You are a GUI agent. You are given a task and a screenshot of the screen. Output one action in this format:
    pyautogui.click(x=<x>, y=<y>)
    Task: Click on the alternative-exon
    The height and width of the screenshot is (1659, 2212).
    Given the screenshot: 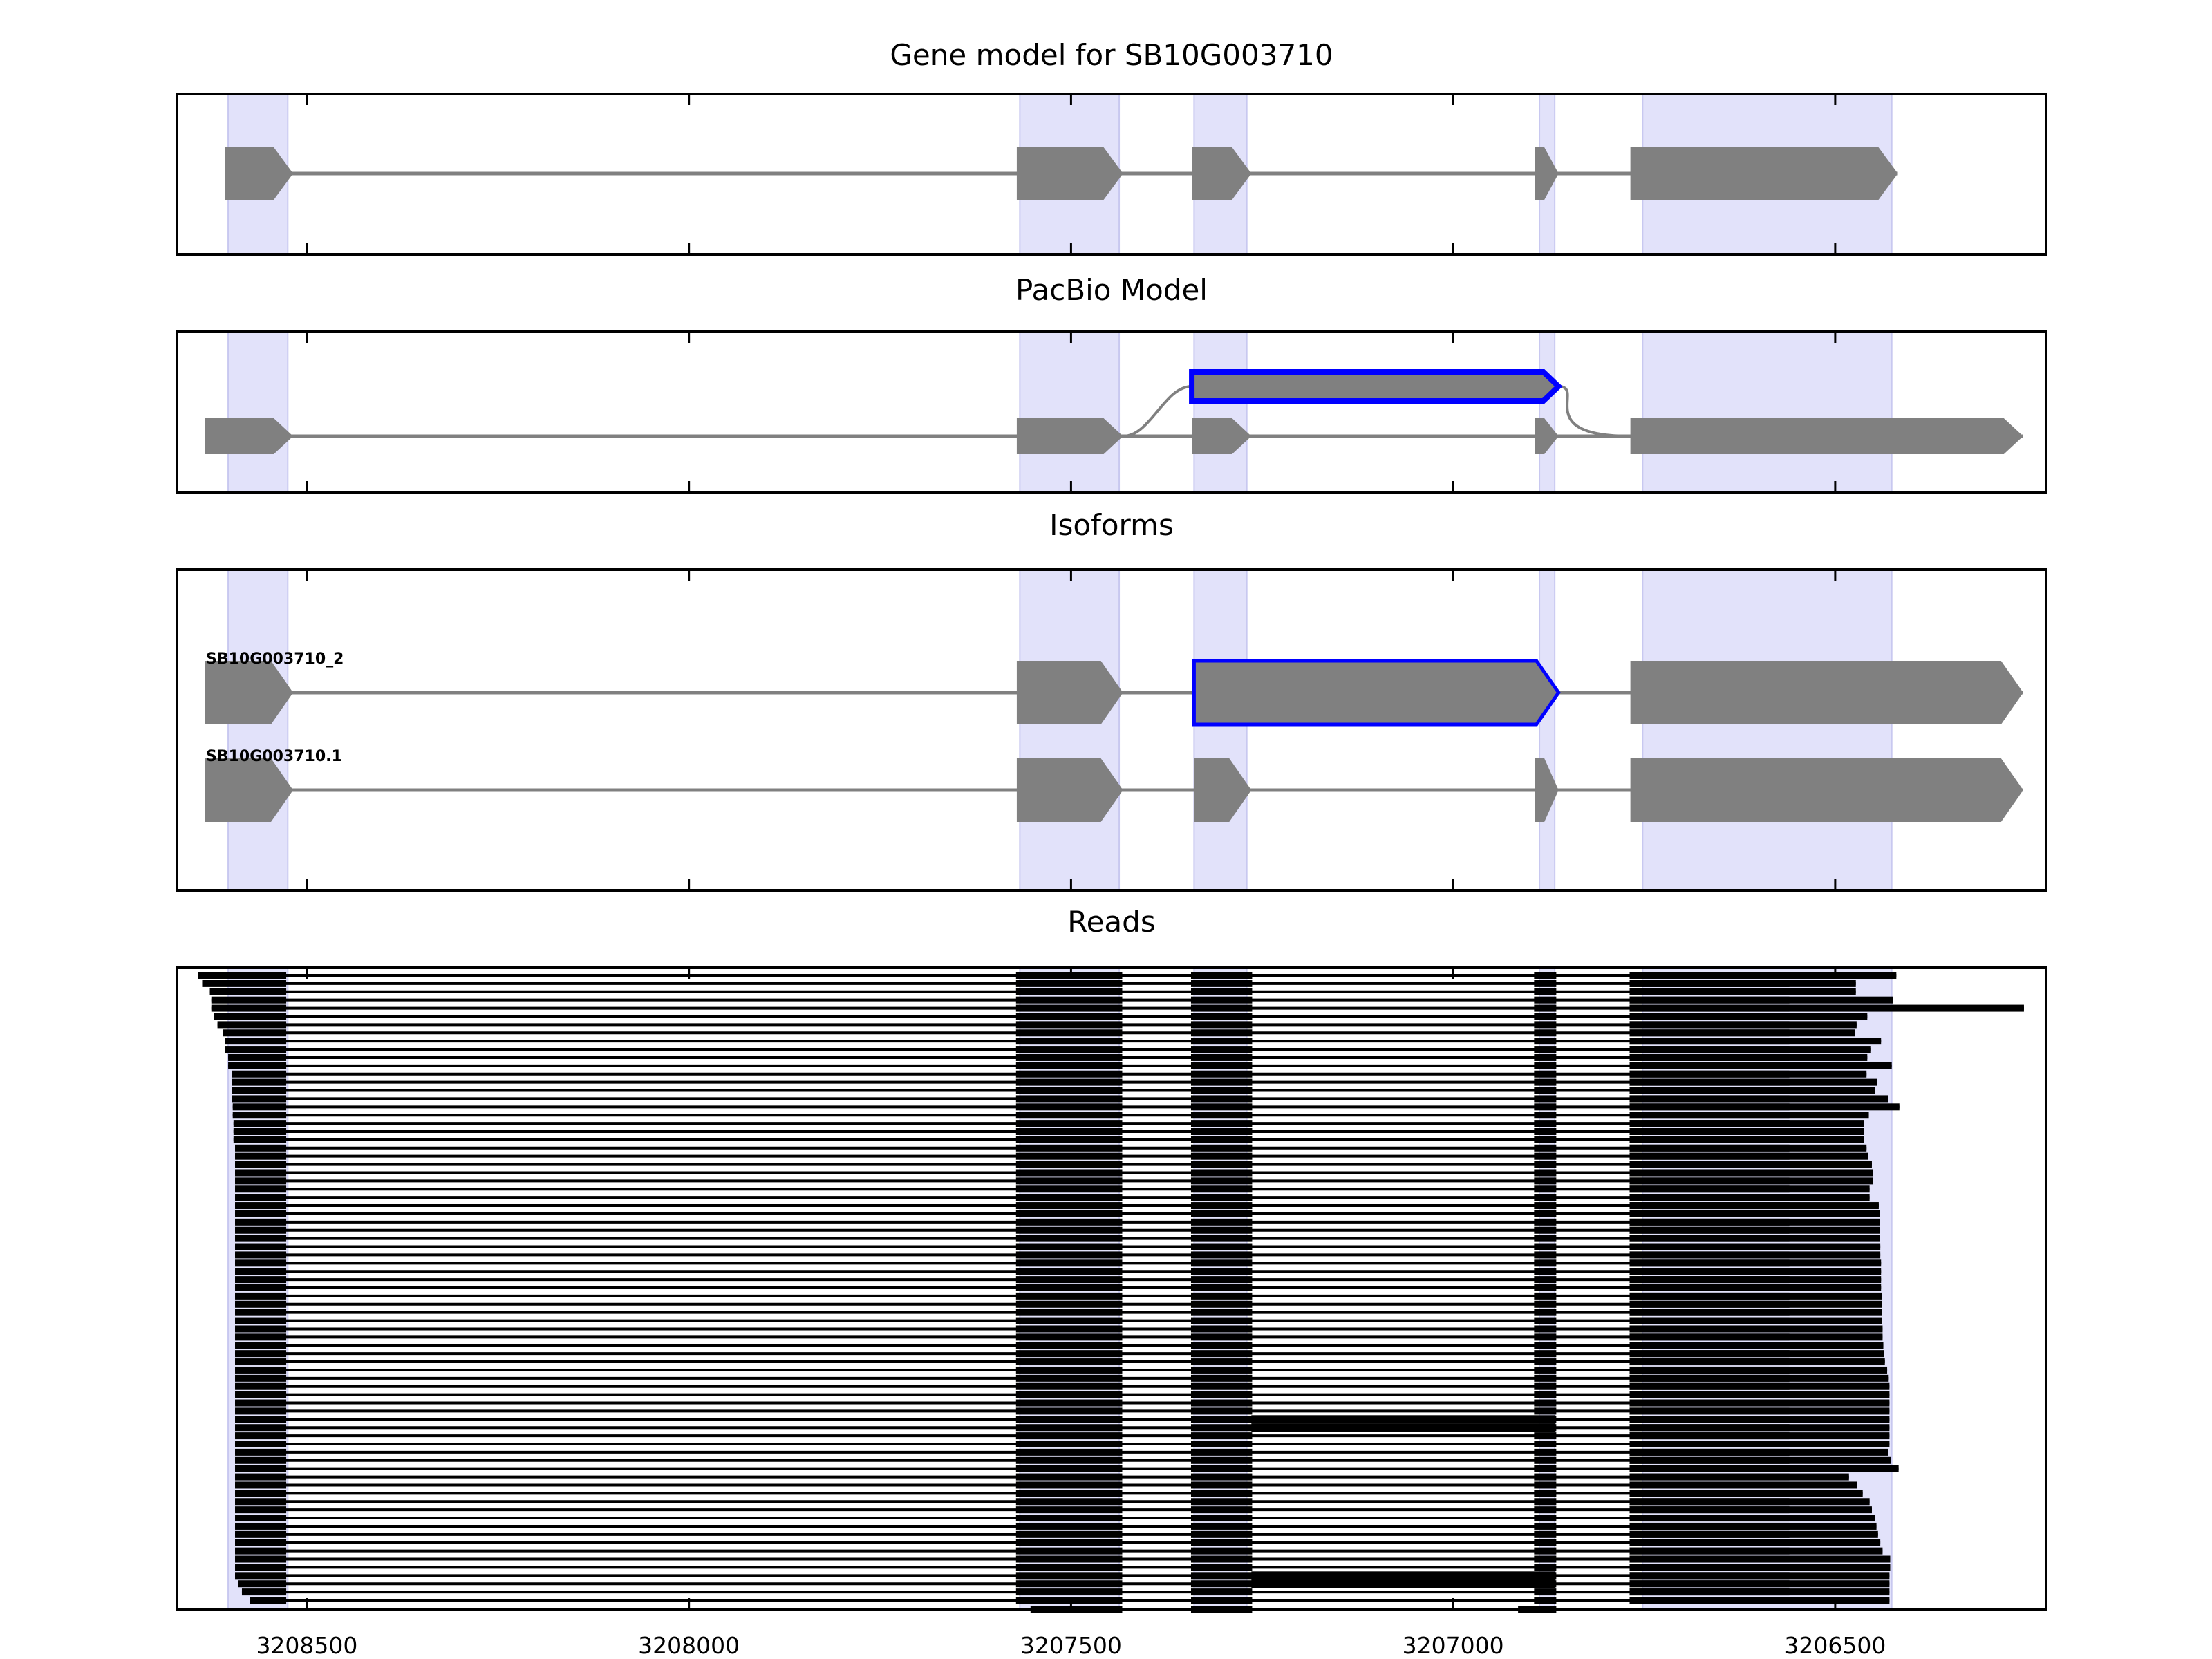 What is the action you would take?
    pyautogui.click(x=1376, y=386)
    